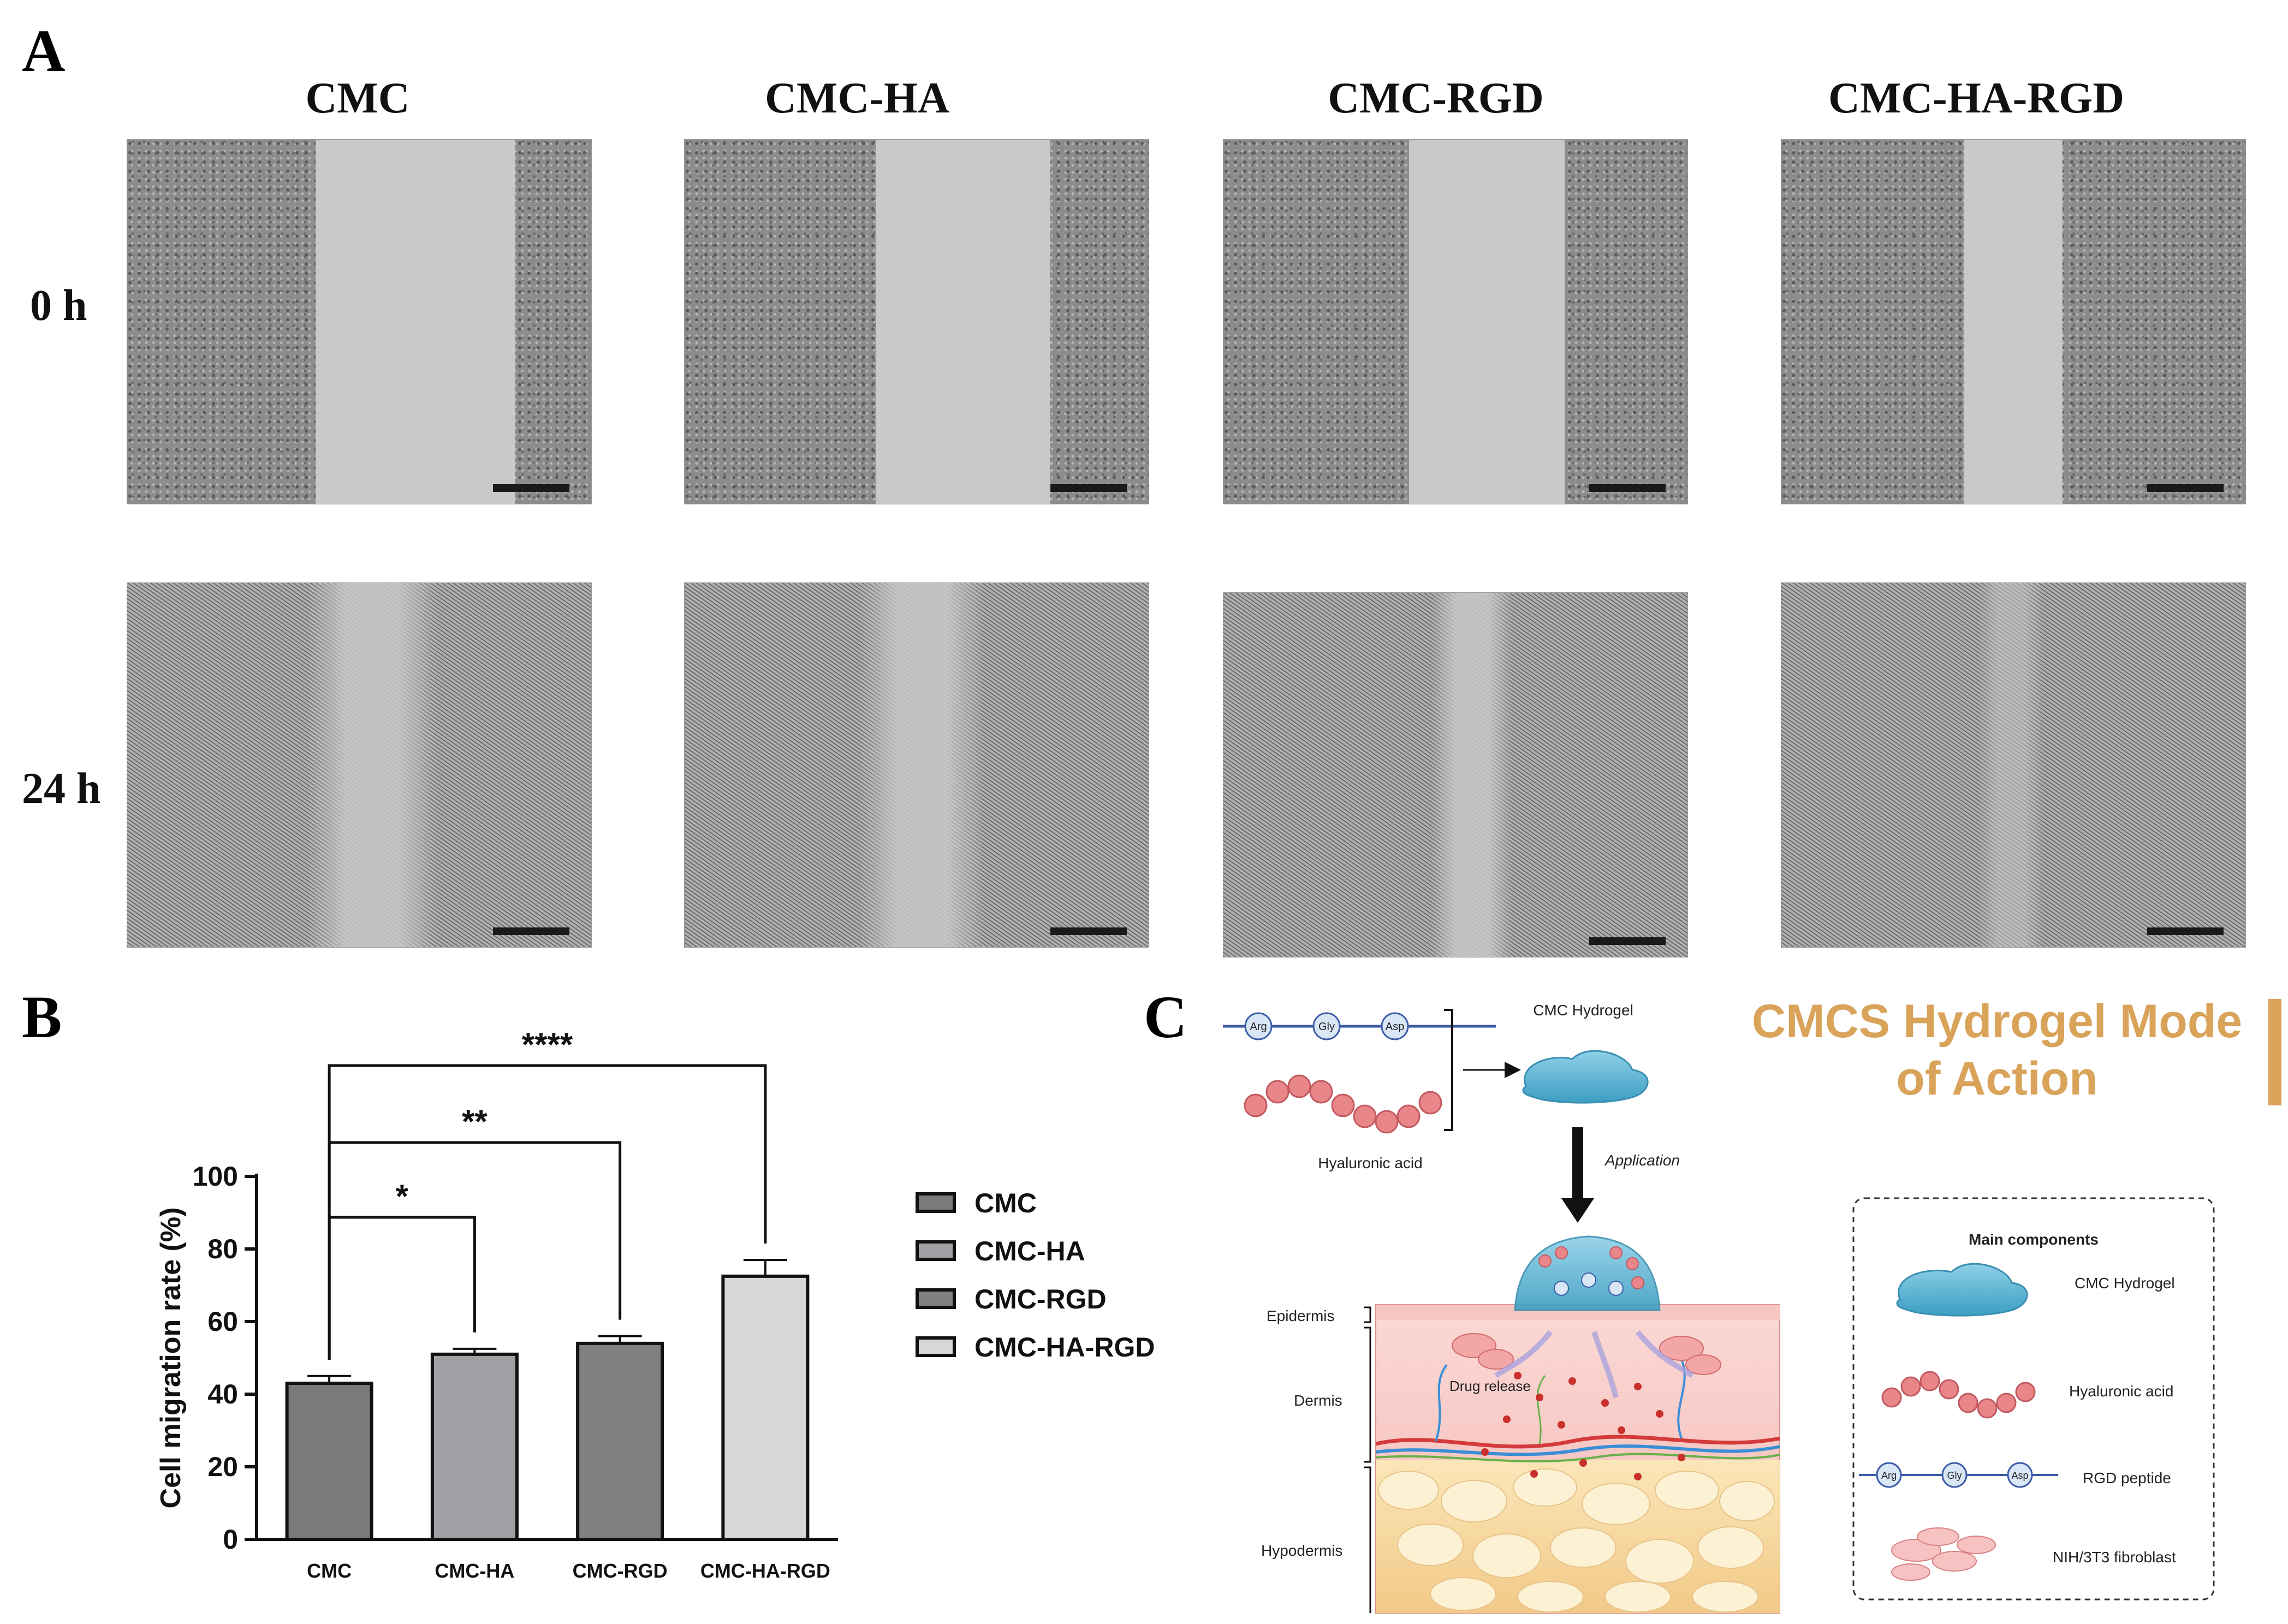 The height and width of the screenshot is (1624, 2288). I want to click on panel-label-a: A, so click(44, 50).